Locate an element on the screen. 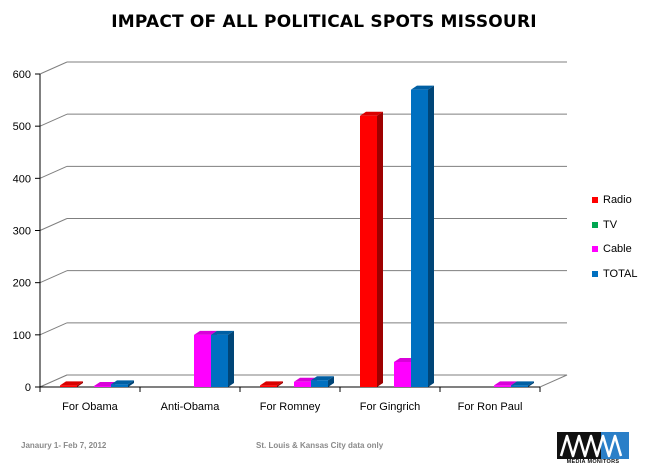 This screenshot has height=472, width=648. legend-label: Radio is located at coordinates (617, 200).